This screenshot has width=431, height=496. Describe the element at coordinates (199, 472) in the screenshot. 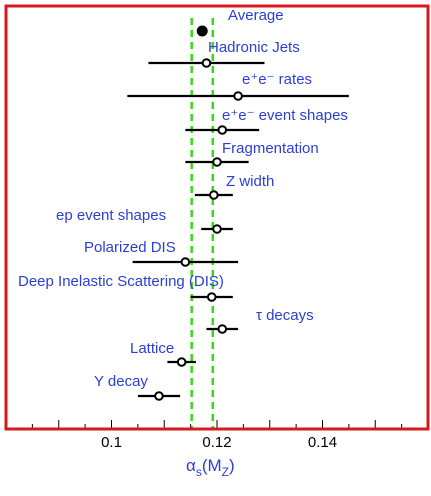

I see `x-axis-label-sub-s: s` at that location.